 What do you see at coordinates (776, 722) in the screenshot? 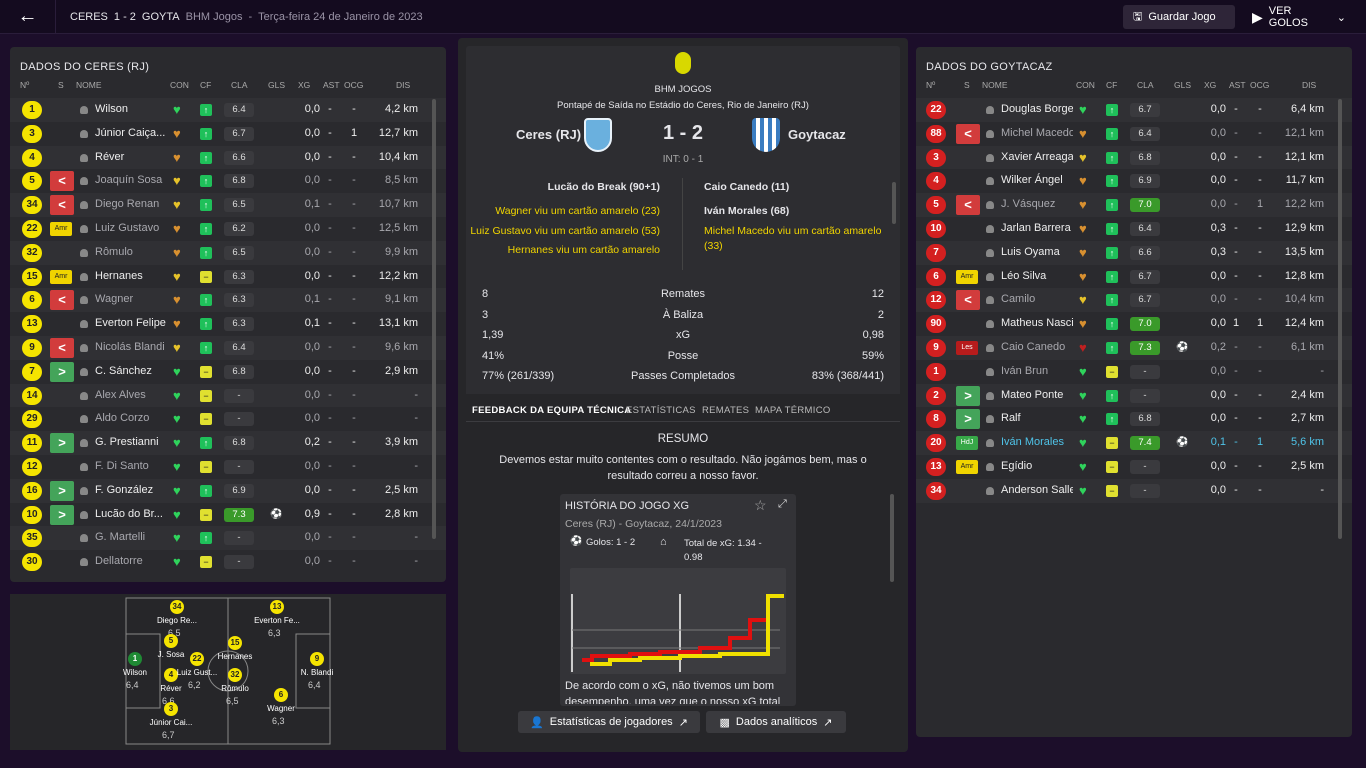
I see `analytics-button: ▩ Dados analíticos ↗` at bounding box center [776, 722].